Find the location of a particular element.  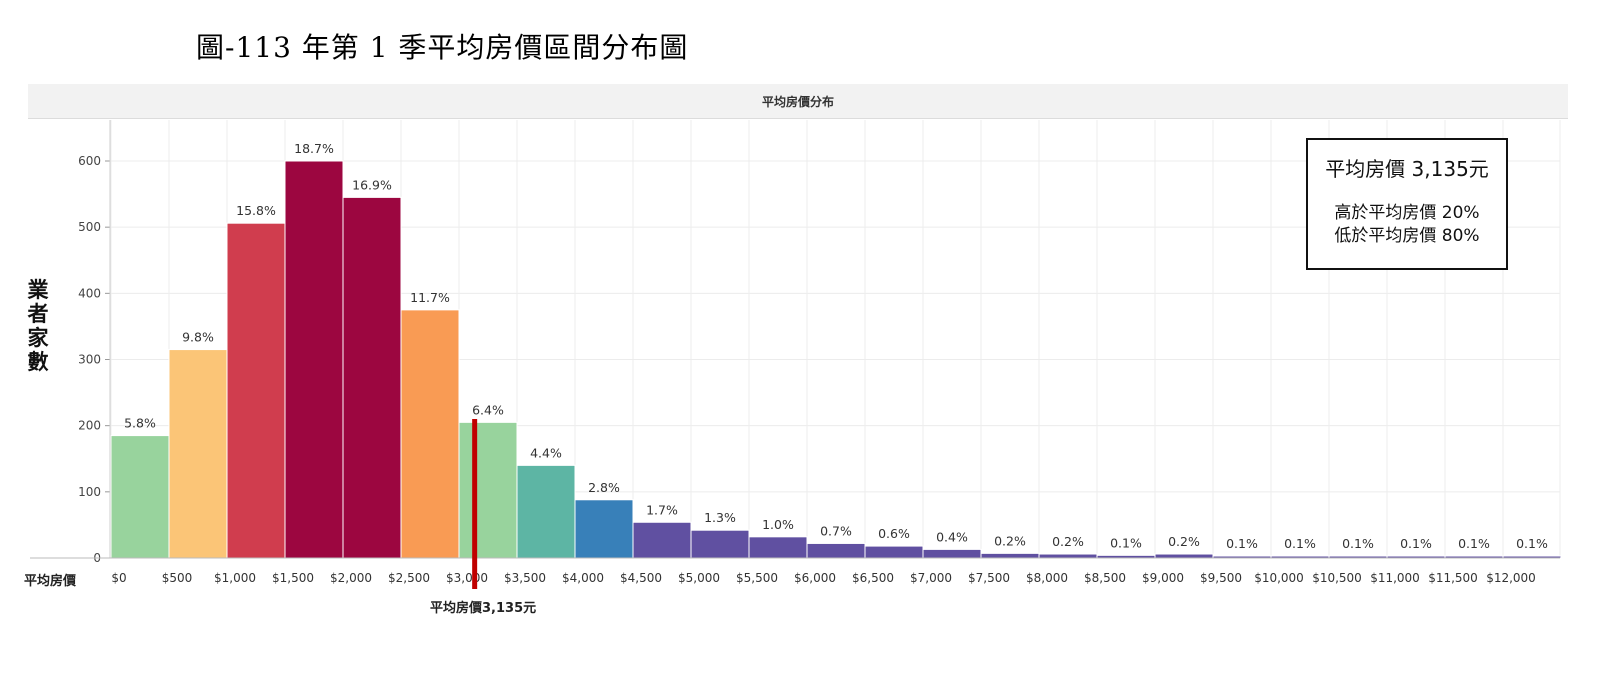

y-axis-title: 業者家數 is located at coordinates (38, 326).